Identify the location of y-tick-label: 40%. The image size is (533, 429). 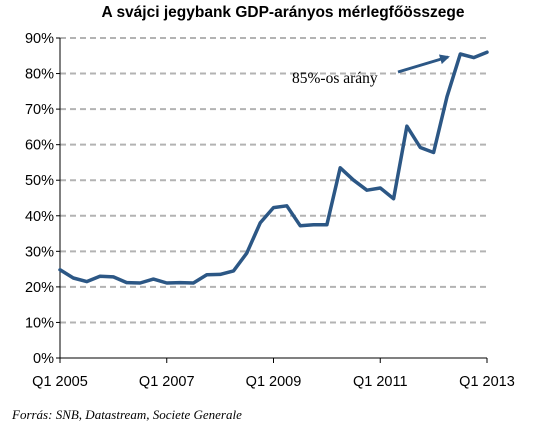
(39, 217).